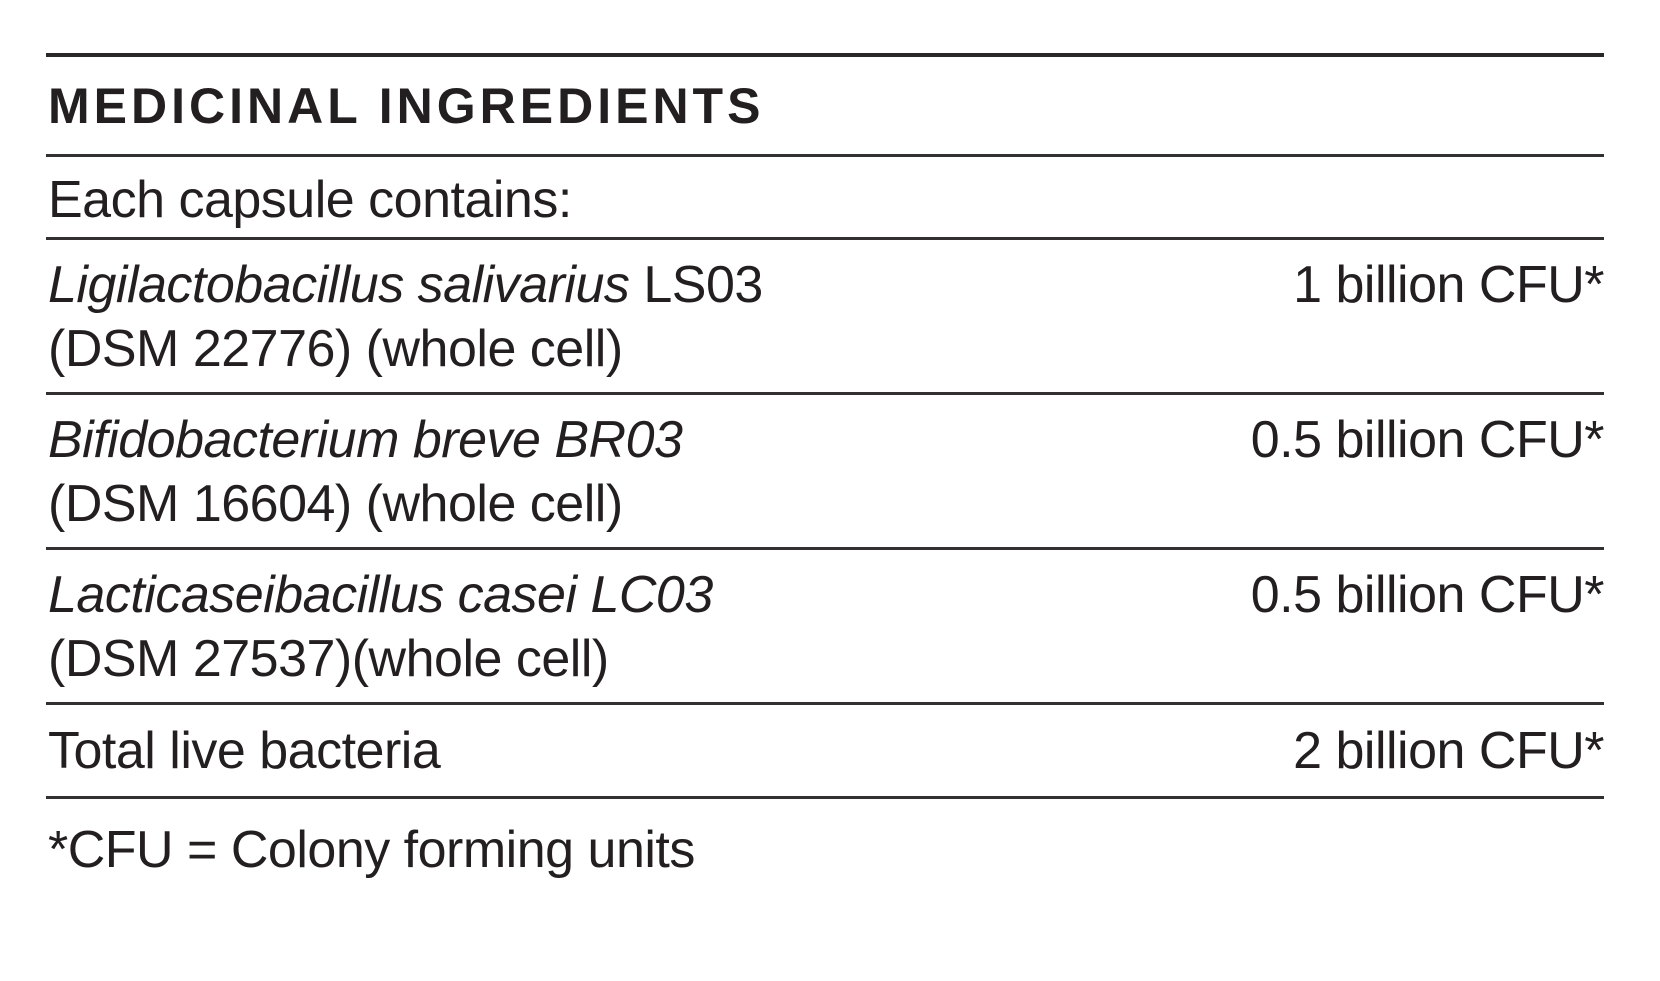 The width and height of the screenshot is (1660, 981). What do you see at coordinates (335, 504) in the screenshot?
I see `ingredient-detail: (DSM 16604) (whole cell)` at bounding box center [335, 504].